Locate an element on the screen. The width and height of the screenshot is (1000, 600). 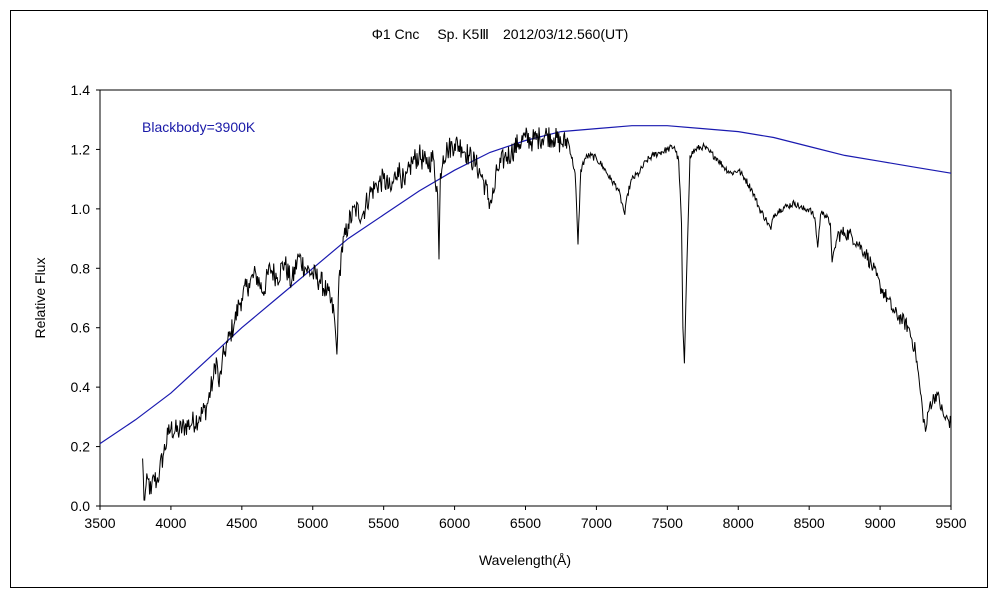
x-tick-label: 7000 is located at coordinates (596, 523).